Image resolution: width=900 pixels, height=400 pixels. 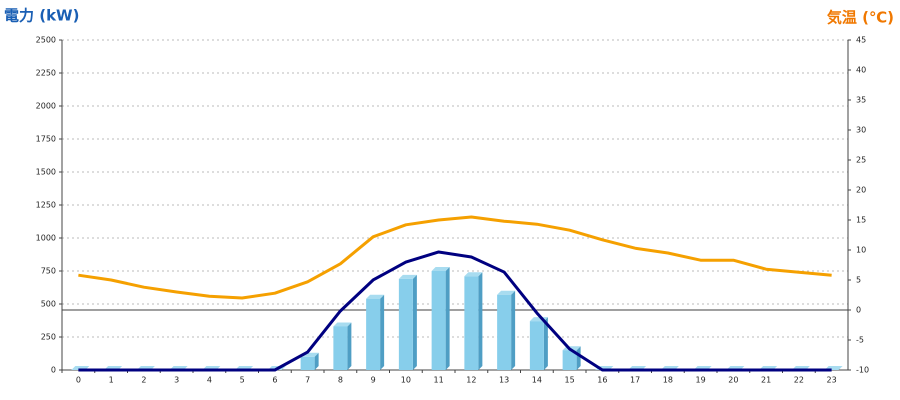 I want to click on x-tick-label: 15, so click(x=570, y=380).